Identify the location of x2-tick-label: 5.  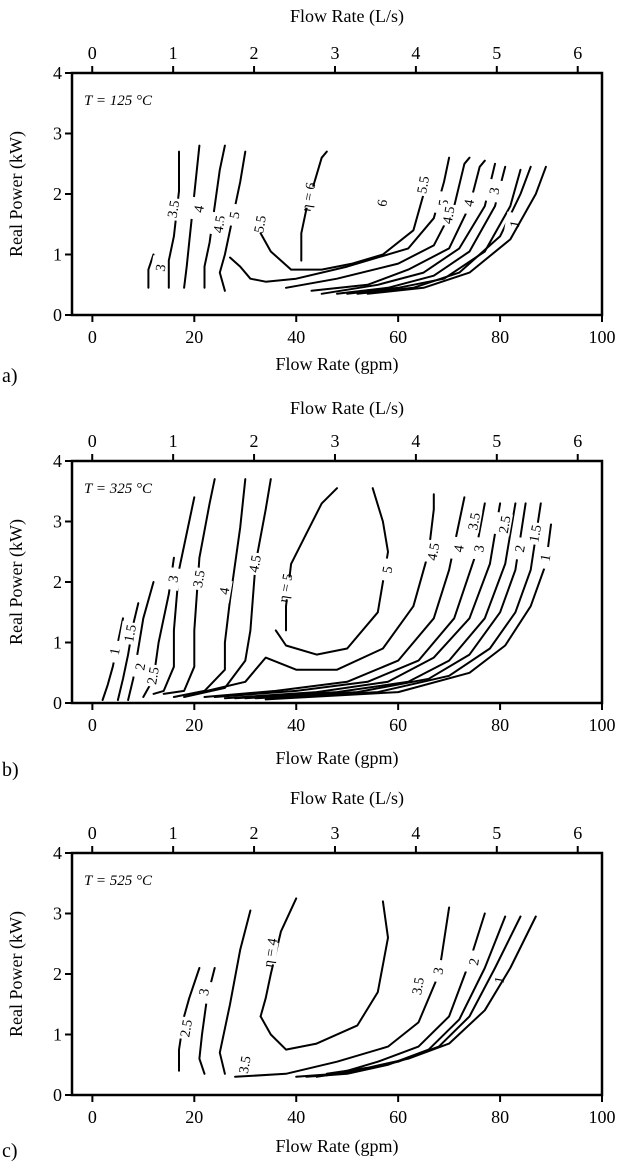
(496, 53).